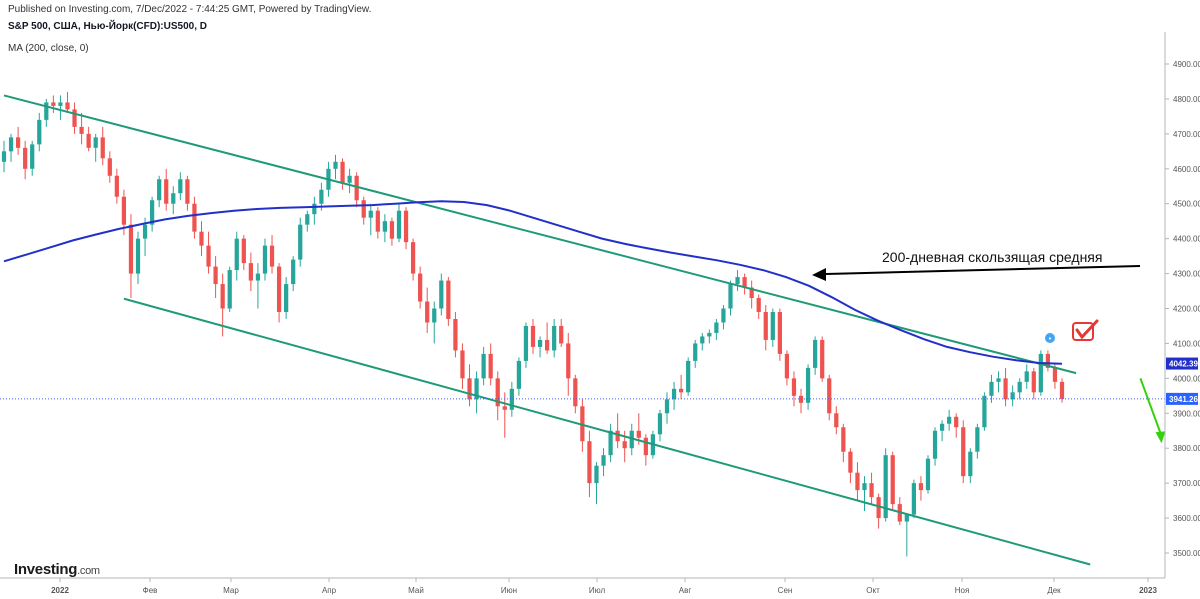 The image size is (1200, 599). I want to click on check-box-icon, so click(1083, 331).